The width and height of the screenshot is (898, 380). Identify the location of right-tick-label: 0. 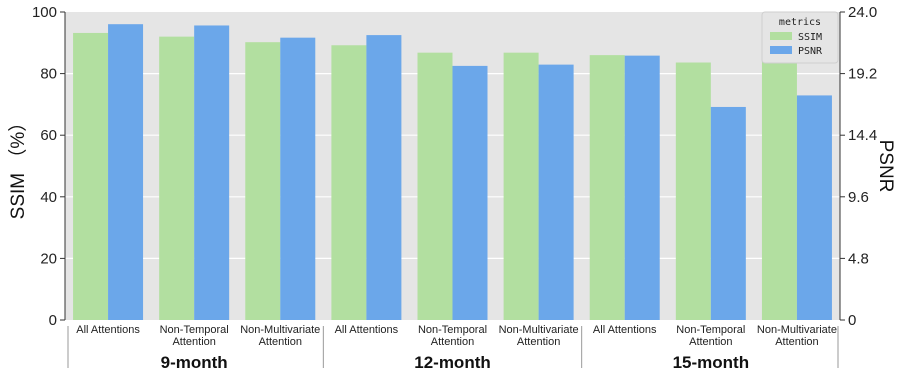
(852, 320).